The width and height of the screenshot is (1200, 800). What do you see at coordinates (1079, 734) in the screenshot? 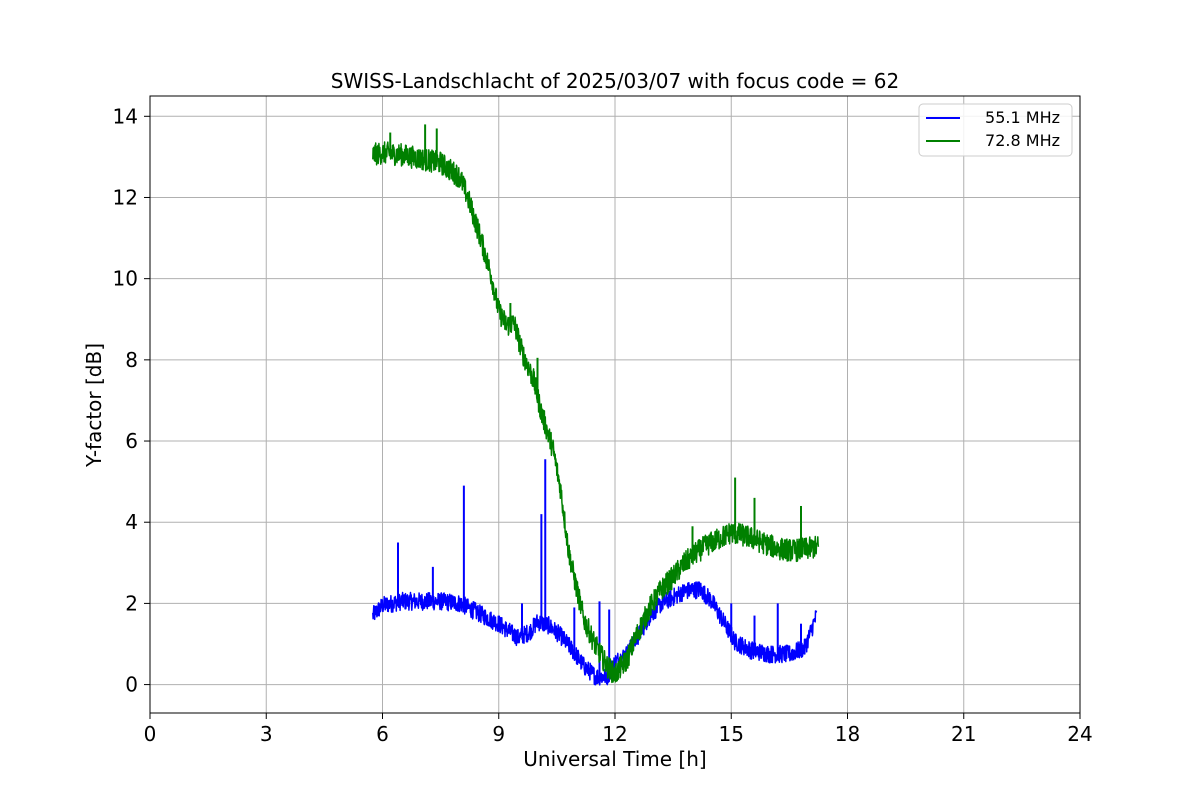
I see `x-tick-label: 24` at bounding box center [1079, 734].